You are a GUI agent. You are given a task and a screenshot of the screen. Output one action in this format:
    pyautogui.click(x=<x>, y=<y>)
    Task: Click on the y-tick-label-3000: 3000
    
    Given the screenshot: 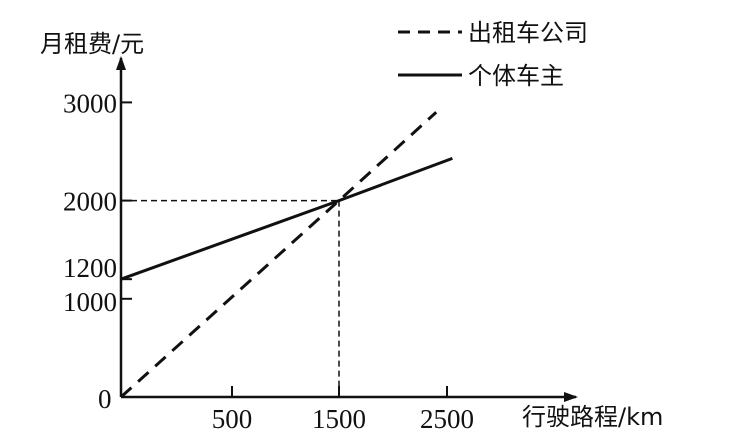 What is the action you would take?
    pyautogui.click(x=90, y=103)
    